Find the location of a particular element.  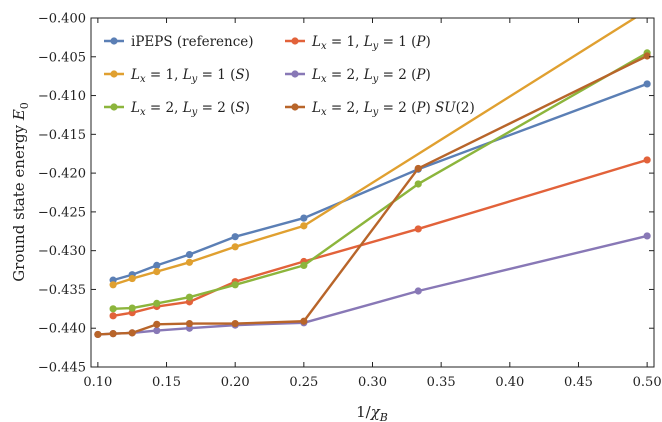

x-tick-label: 0.30 is located at coordinates (372, 382).